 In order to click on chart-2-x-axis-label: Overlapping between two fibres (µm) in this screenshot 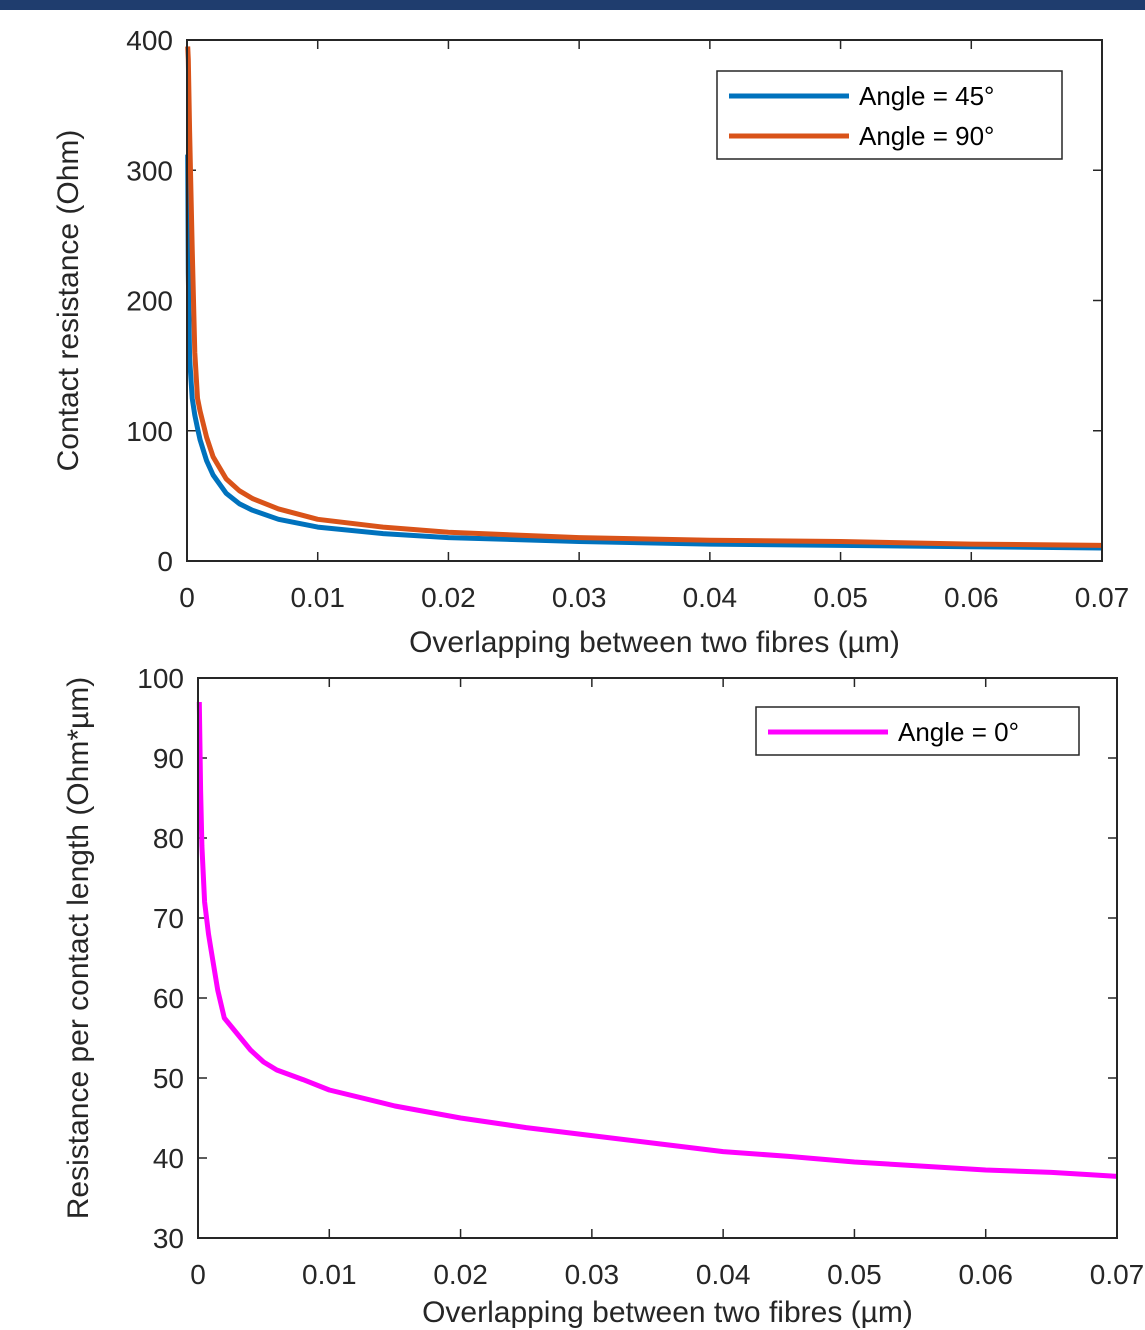, I will do `click(667, 1312)`.